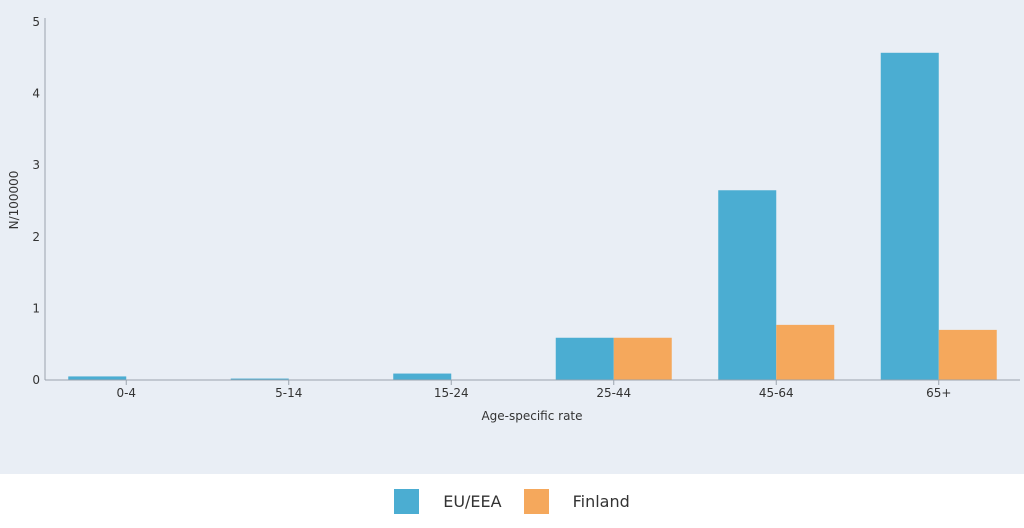 This screenshot has height=528, width=1024. I want to click on x-tick-label: 65+, so click(938, 393).